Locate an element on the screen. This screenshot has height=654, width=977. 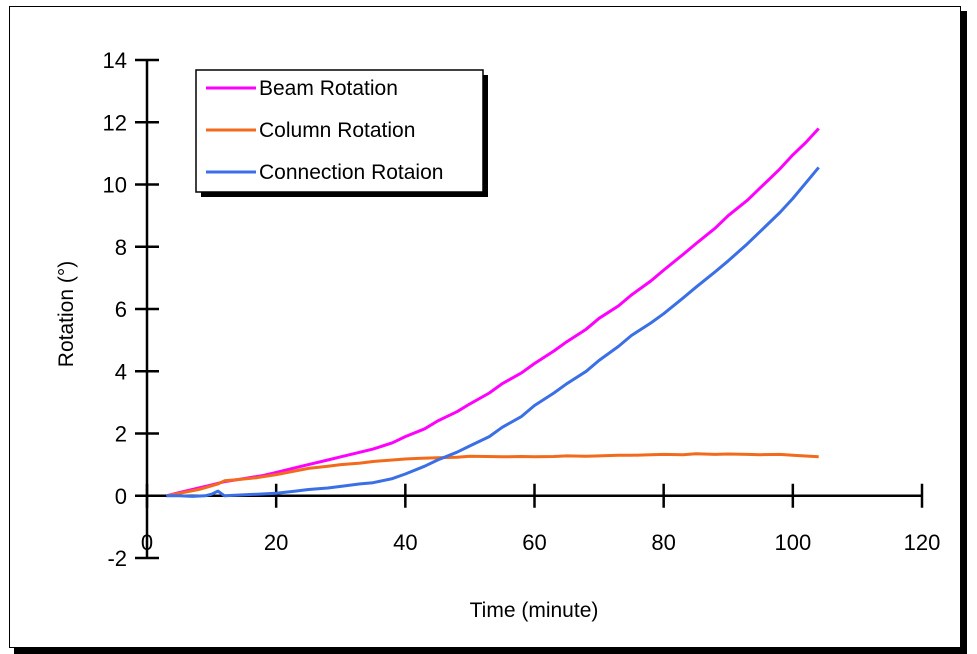
legend-label-beam-rotation: Beam Rotation is located at coordinates (328, 88).